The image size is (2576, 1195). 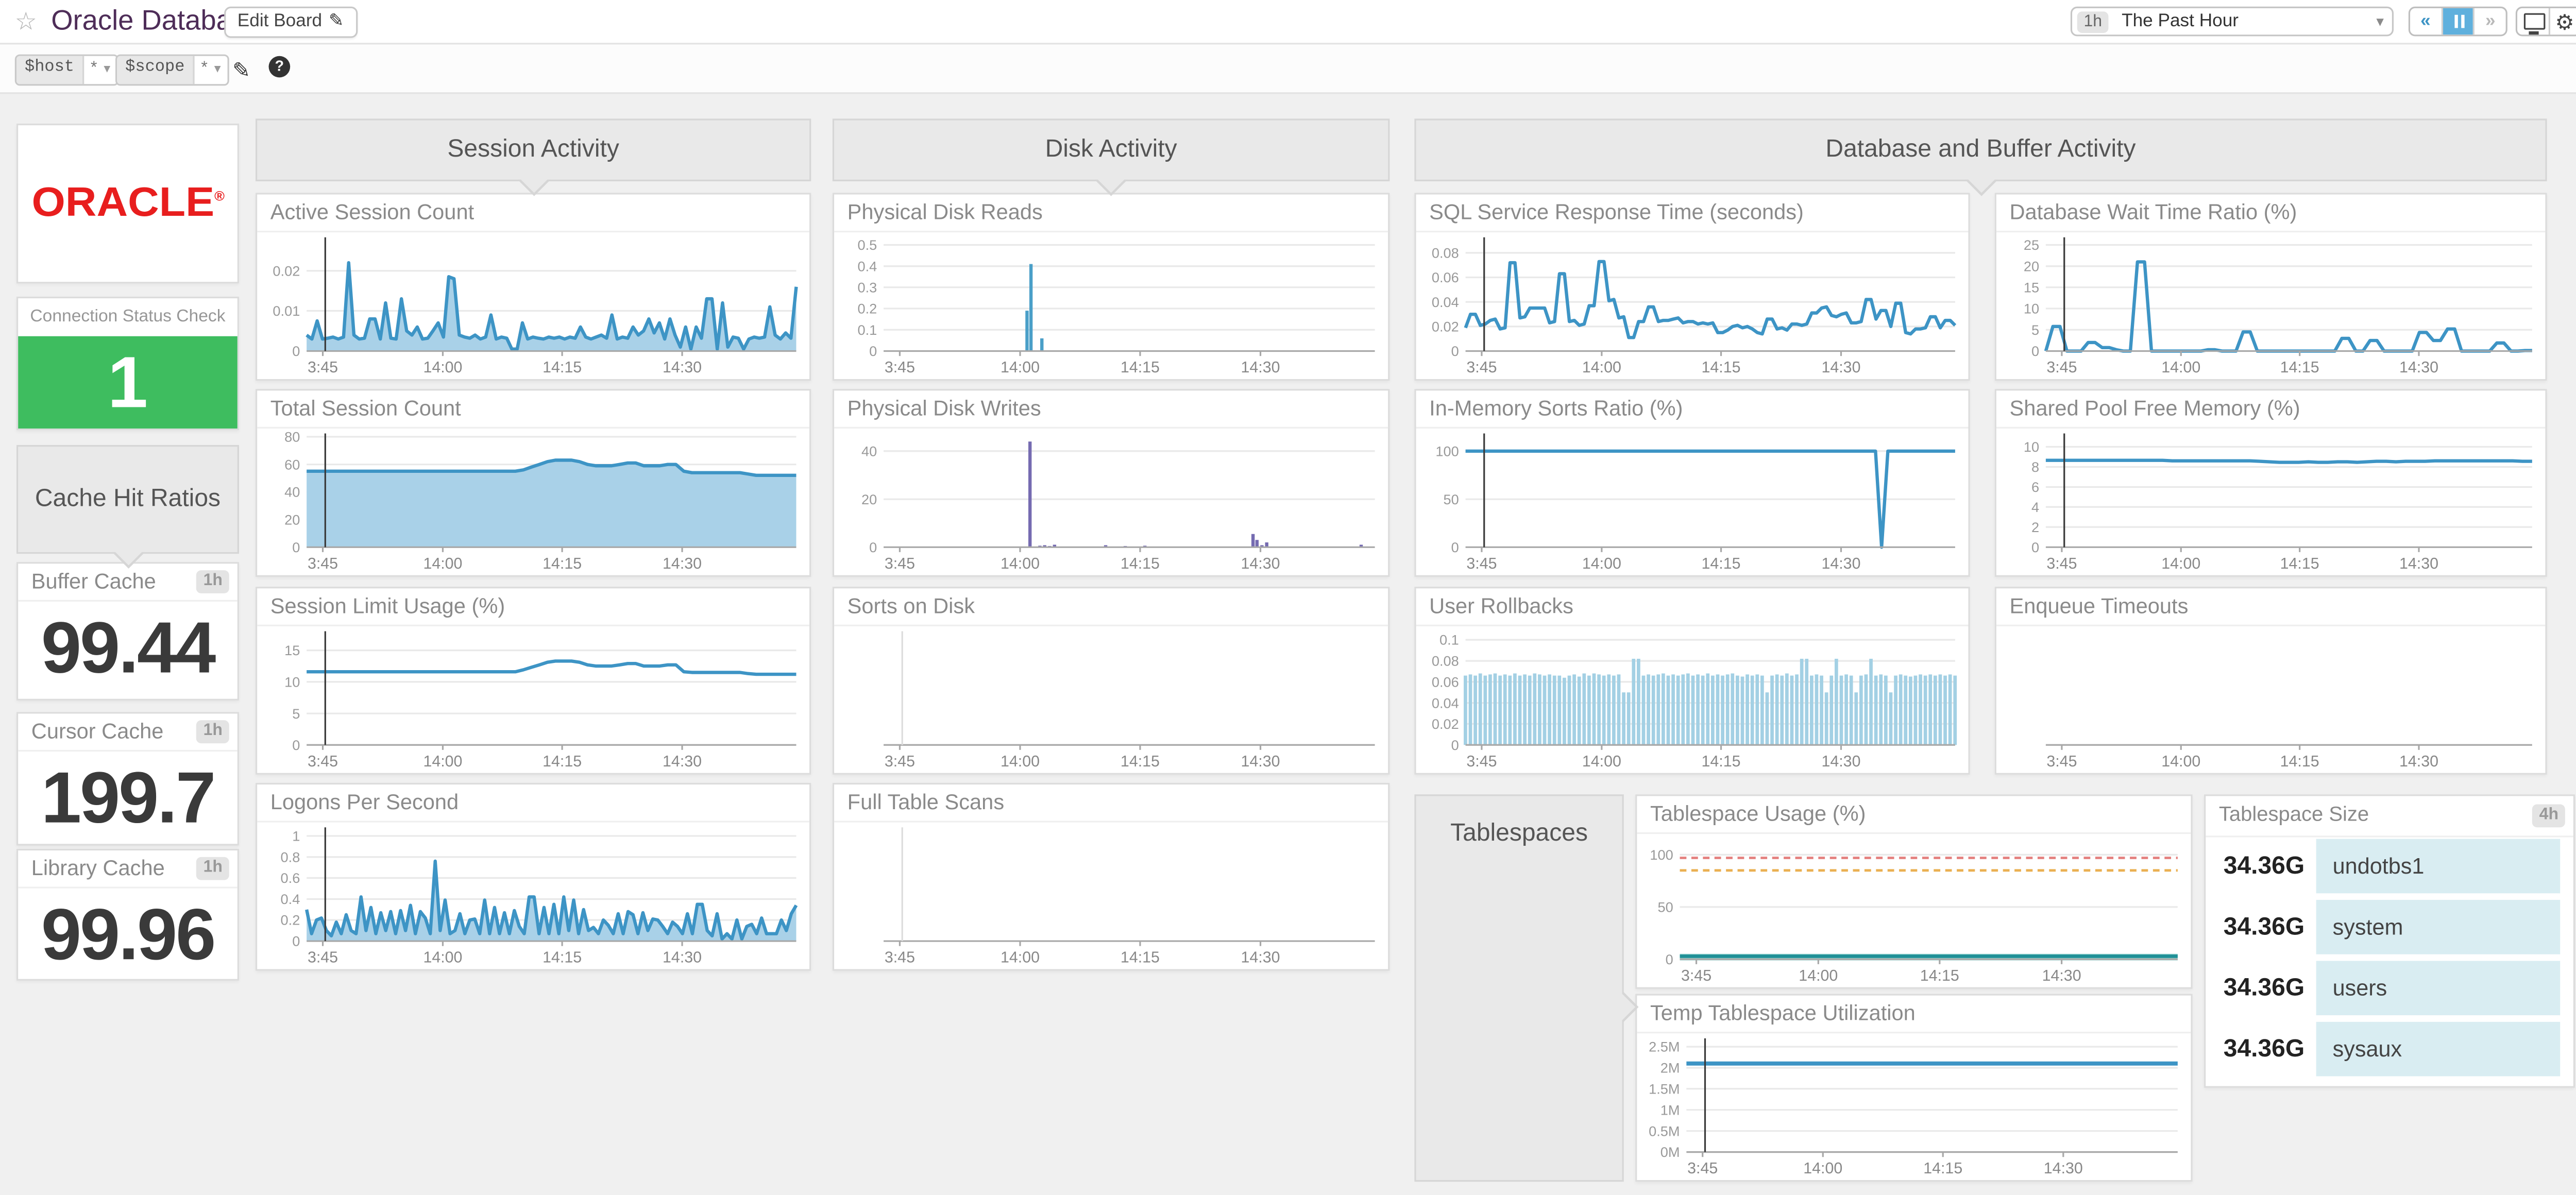 I want to click on chart-in-memory-sorts-ratio: 3:45 14:00 14:15 14:30 0 50 100, so click(x=1692, y=501).